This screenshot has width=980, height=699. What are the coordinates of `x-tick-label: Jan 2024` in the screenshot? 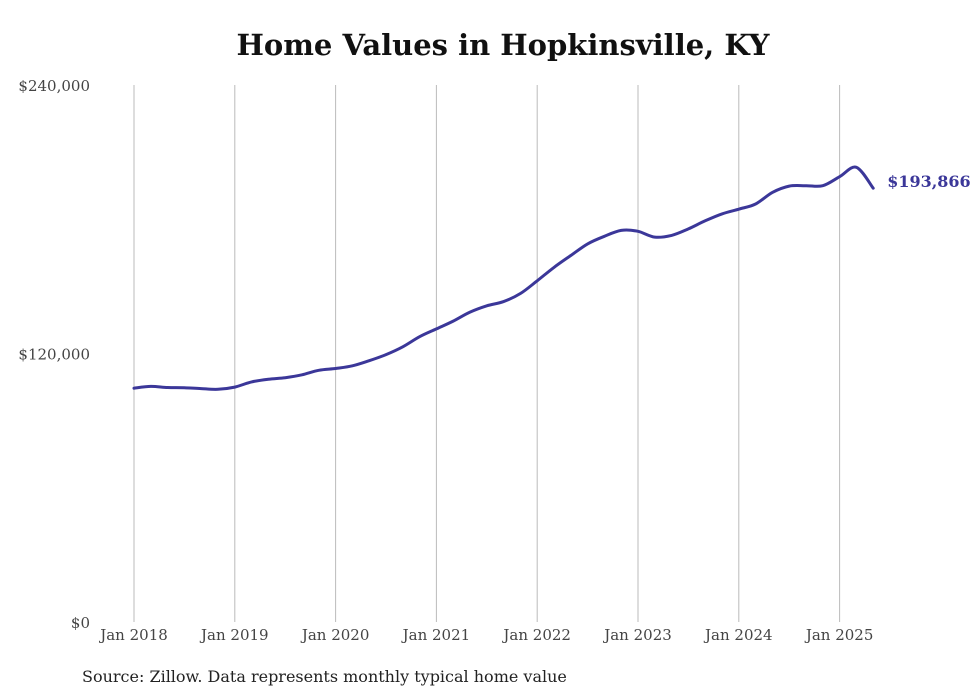 It's located at (738, 635).